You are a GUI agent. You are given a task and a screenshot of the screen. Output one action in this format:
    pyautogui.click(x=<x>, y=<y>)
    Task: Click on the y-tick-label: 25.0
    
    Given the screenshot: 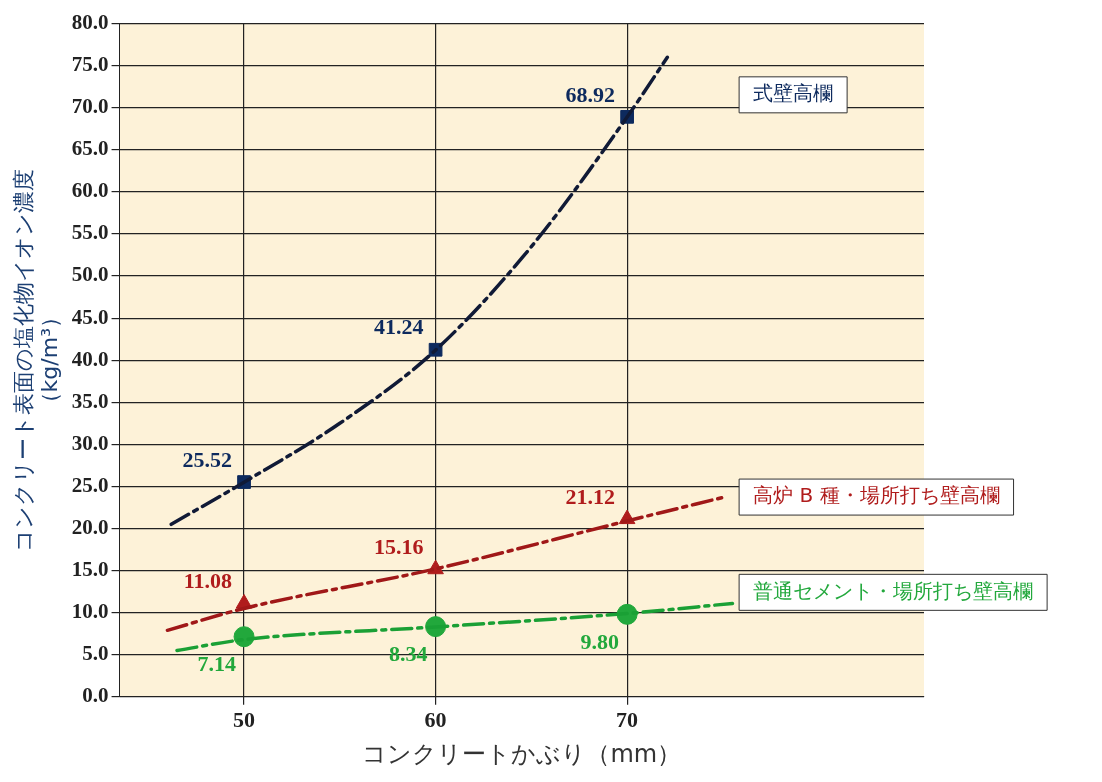 What is the action you would take?
    pyautogui.click(x=90, y=484)
    